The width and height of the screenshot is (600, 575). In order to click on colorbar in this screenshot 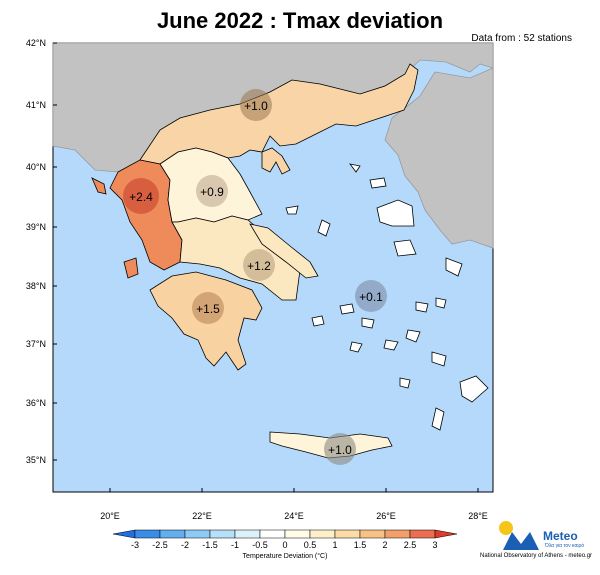, I will do `click(285, 534)`.